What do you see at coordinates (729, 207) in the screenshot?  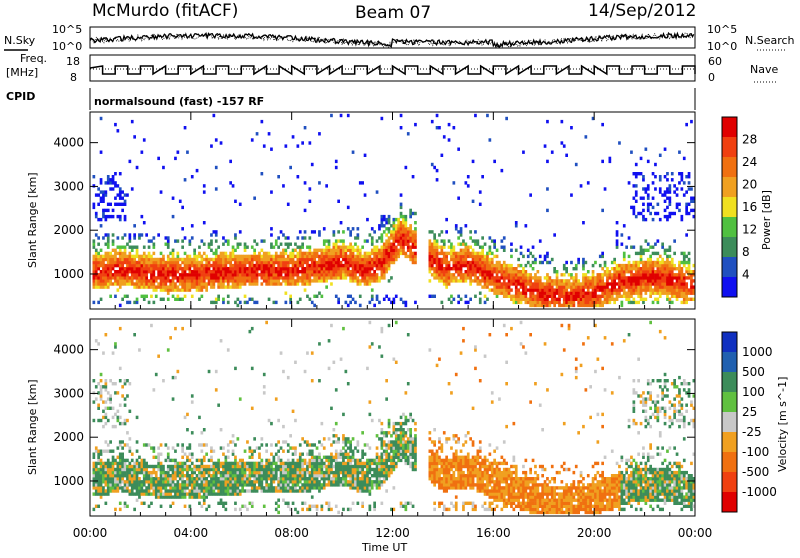 I see `colorbar-swatch` at bounding box center [729, 207].